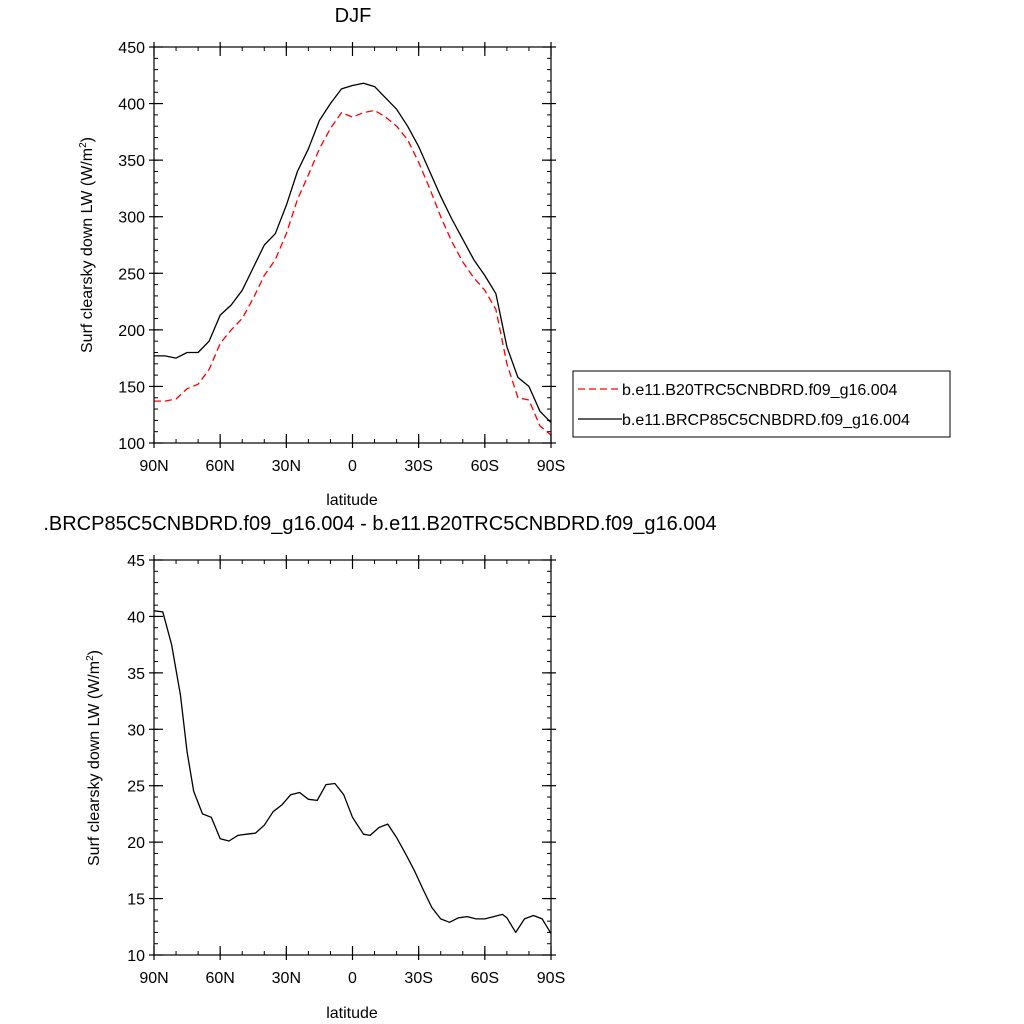  I want to click on bottom-chart-series, so click(352, 772).